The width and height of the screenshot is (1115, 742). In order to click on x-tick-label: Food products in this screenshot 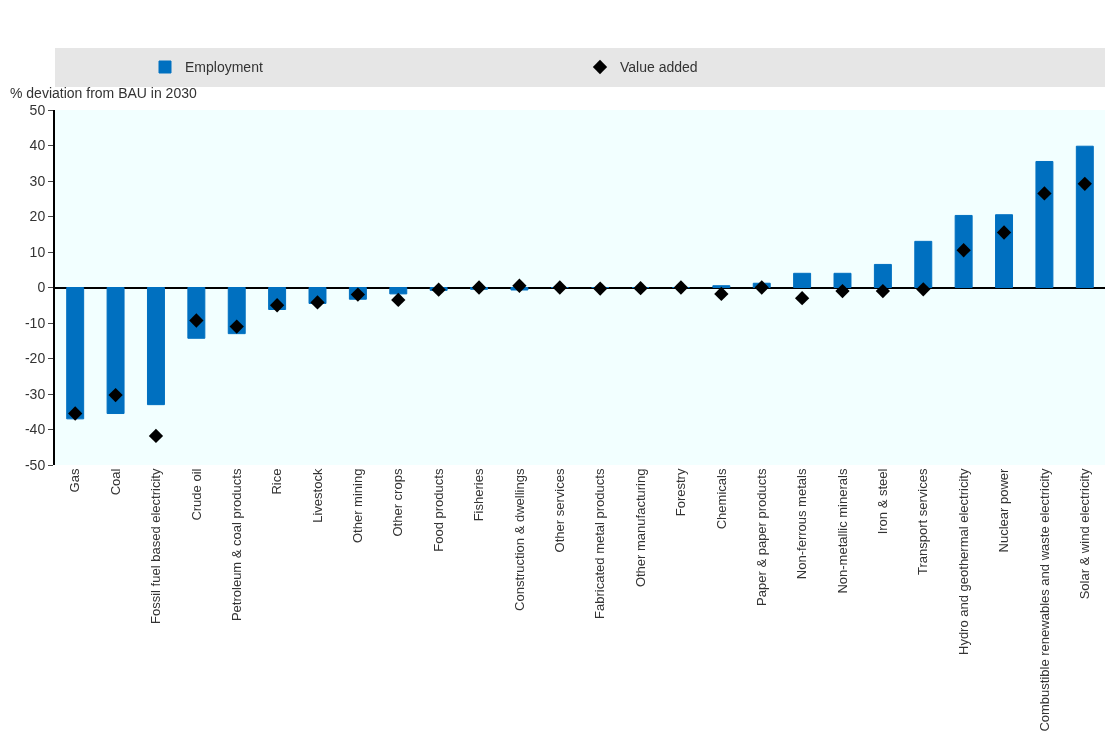, I will do `click(438, 510)`.